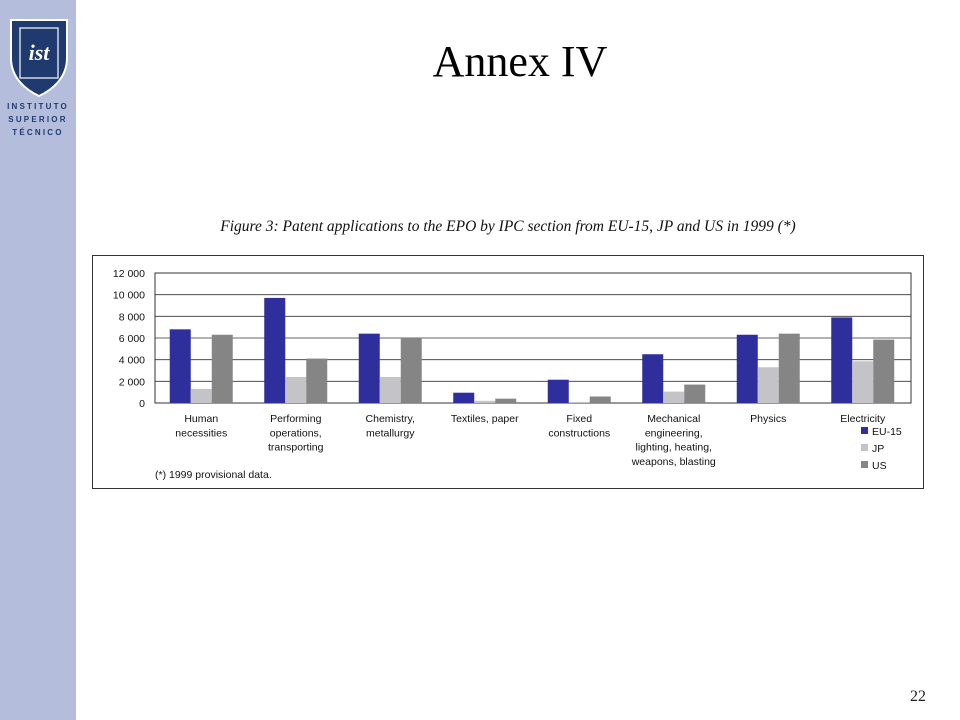 Image resolution: width=960 pixels, height=720 pixels. Describe the element at coordinates (129, 296) in the screenshot. I see `y-tick-label: 10 000` at that location.